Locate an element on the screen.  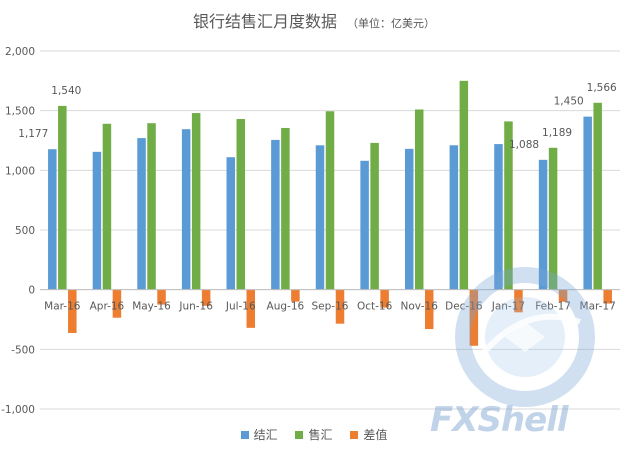
y-tick-label: 500 is located at coordinates (25, 231).